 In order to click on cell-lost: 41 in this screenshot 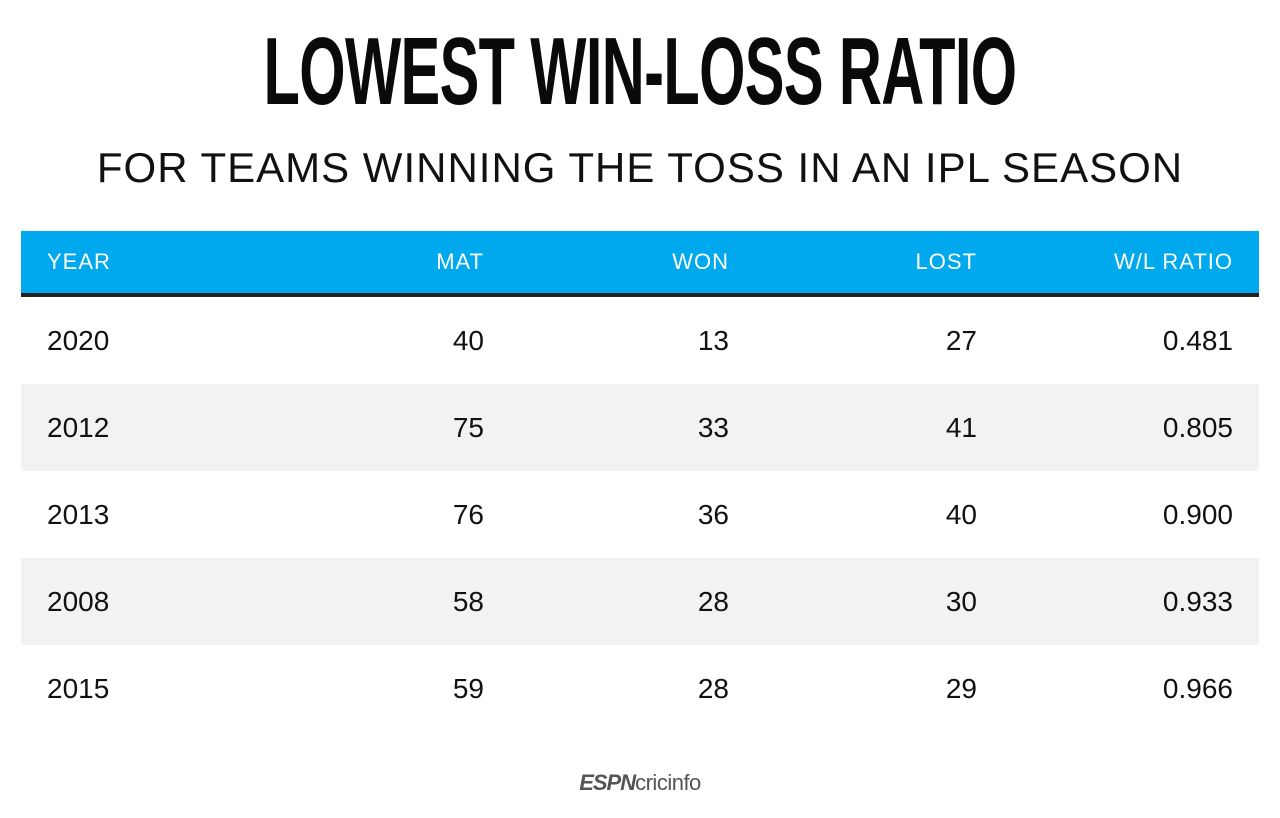, I will do `click(961, 427)`.